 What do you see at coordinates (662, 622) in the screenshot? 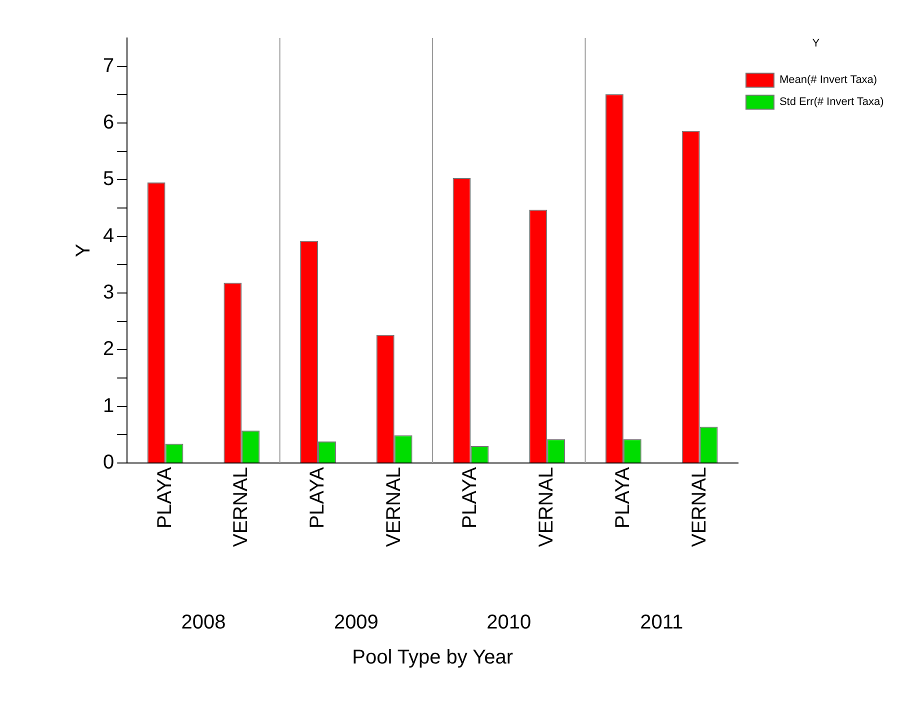
I see `text: 2011` at bounding box center [662, 622].